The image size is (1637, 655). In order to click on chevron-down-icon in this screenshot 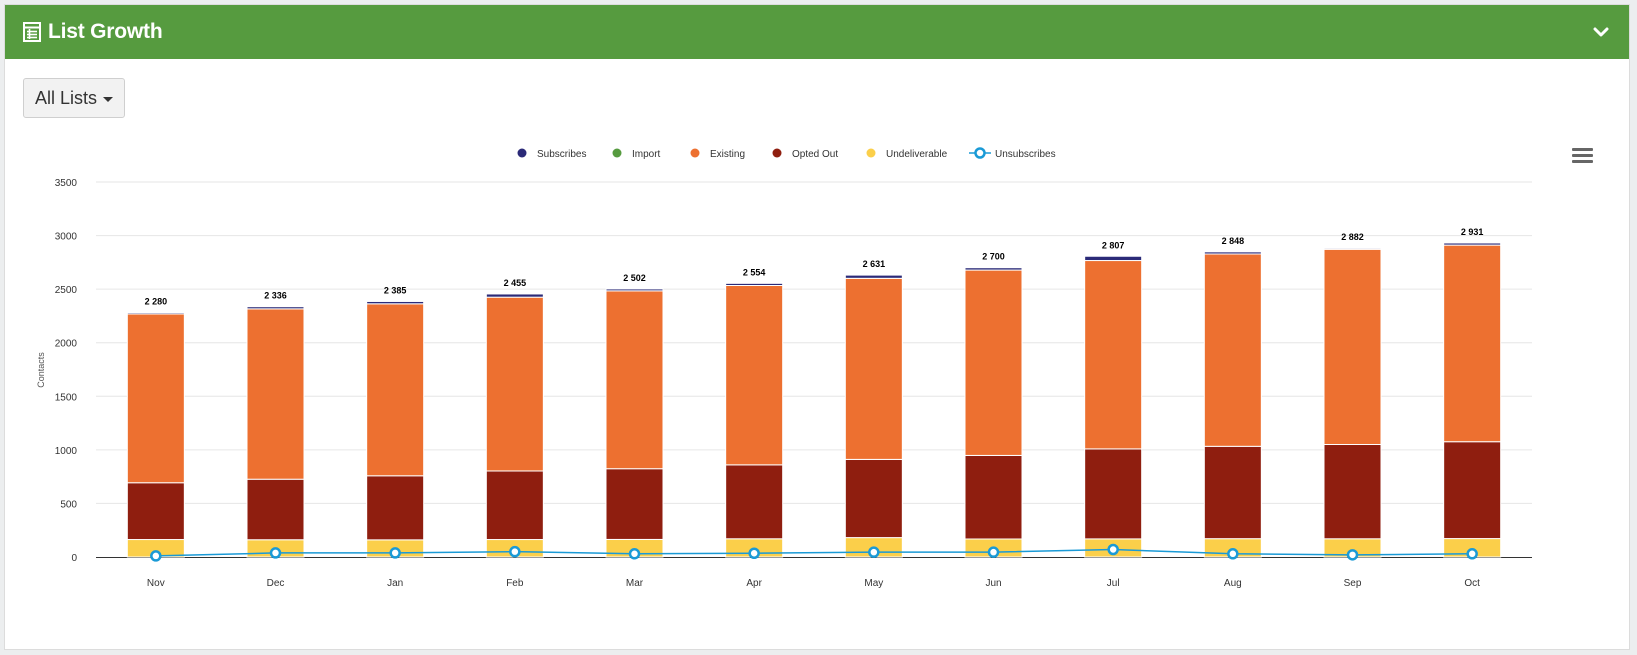, I will do `click(1601, 32)`.